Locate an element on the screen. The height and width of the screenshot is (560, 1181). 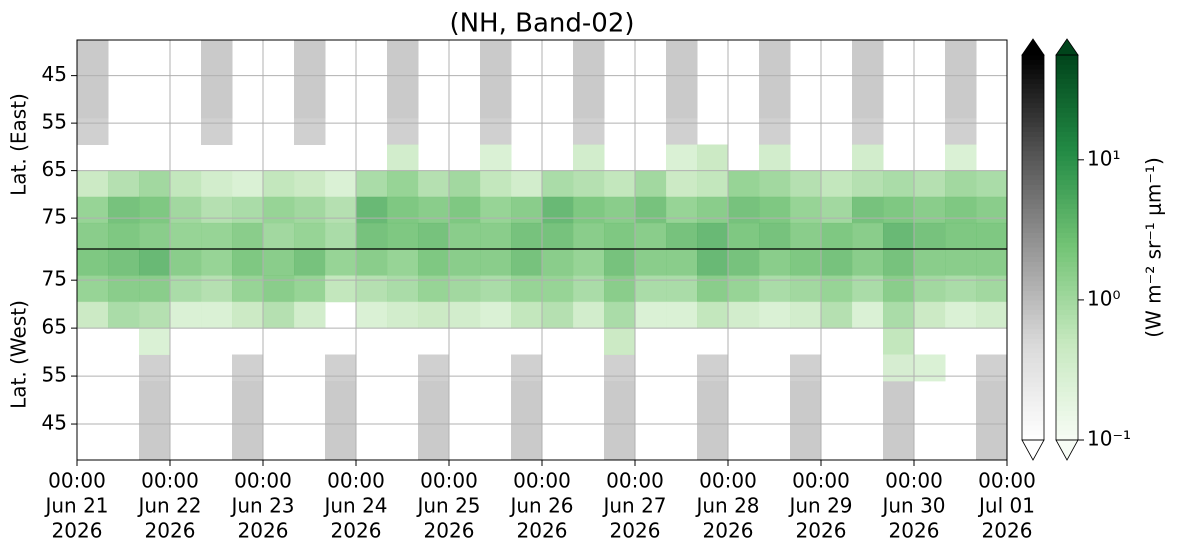
y-tick-label: 55 is located at coordinates (54, 122).